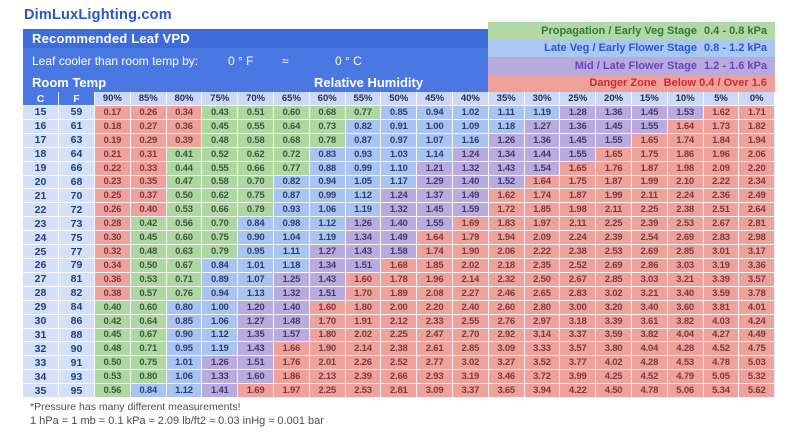 Image resolution: width=800 pixels, height=435 pixels. Describe the element at coordinates (470, 99) in the screenshot. I see `rh-col-header: 40%` at that location.